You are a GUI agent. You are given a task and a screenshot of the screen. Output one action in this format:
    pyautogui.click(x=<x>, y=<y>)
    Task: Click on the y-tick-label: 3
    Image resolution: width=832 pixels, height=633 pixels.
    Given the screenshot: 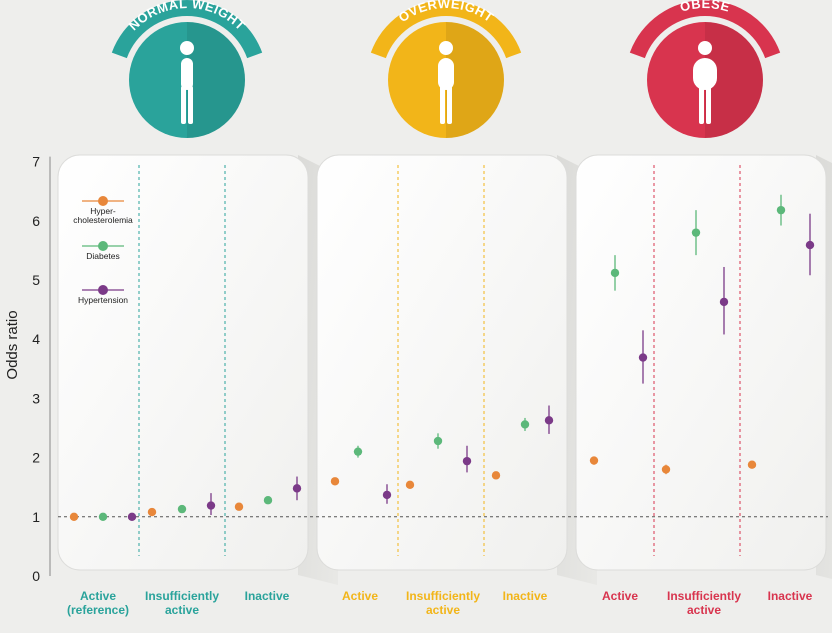 What is the action you would take?
    pyautogui.click(x=36, y=398)
    